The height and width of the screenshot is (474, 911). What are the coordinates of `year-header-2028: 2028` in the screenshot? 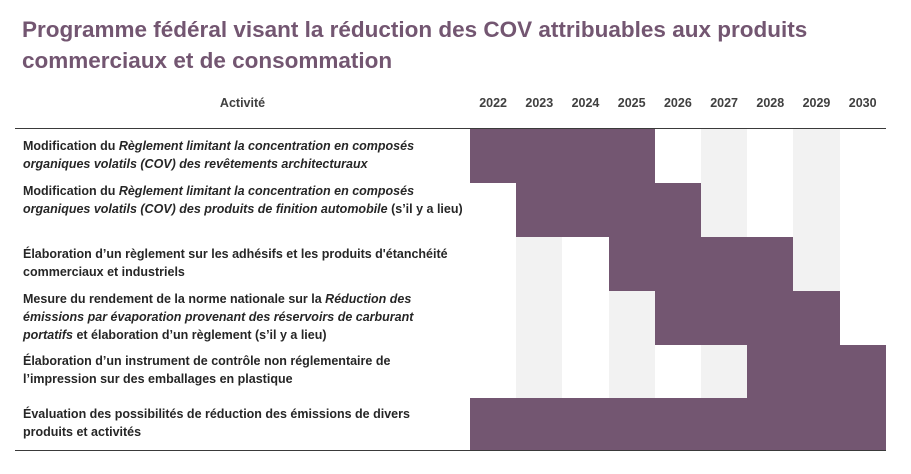 It's located at (770, 103).